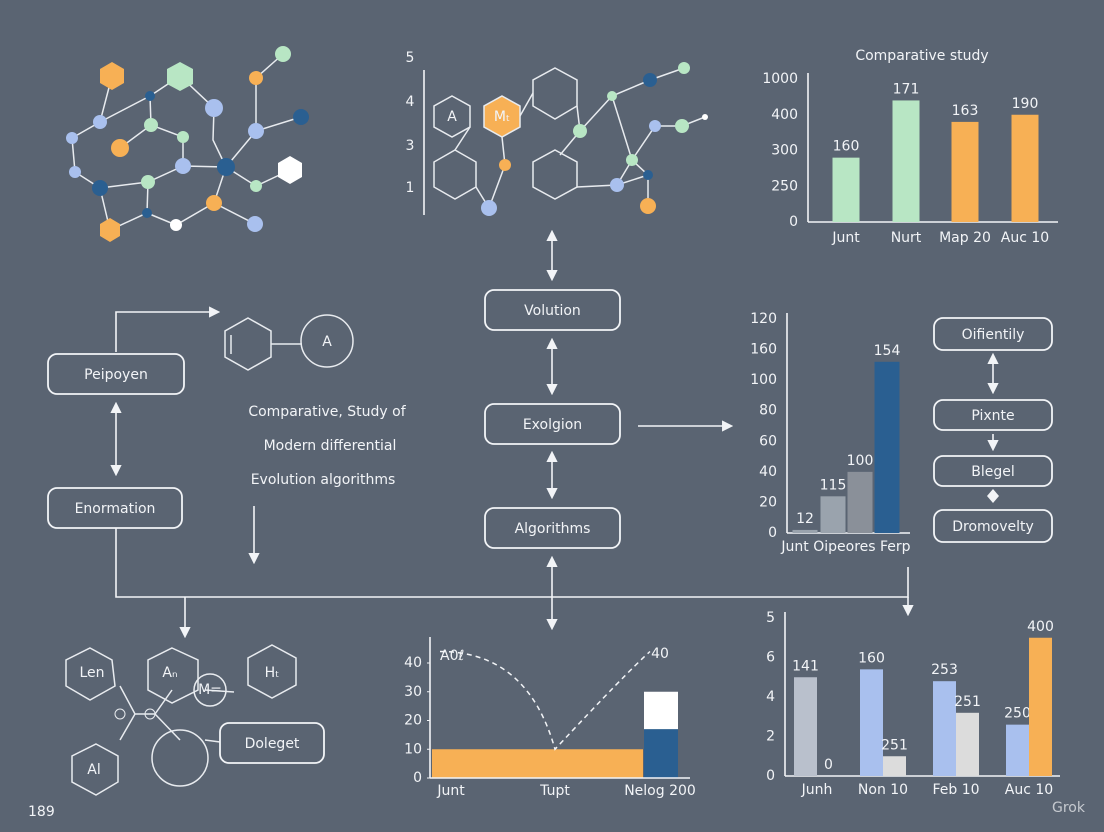  What do you see at coordinates (91, 673) in the screenshot?
I see `atom-label: Len` at bounding box center [91, 673].